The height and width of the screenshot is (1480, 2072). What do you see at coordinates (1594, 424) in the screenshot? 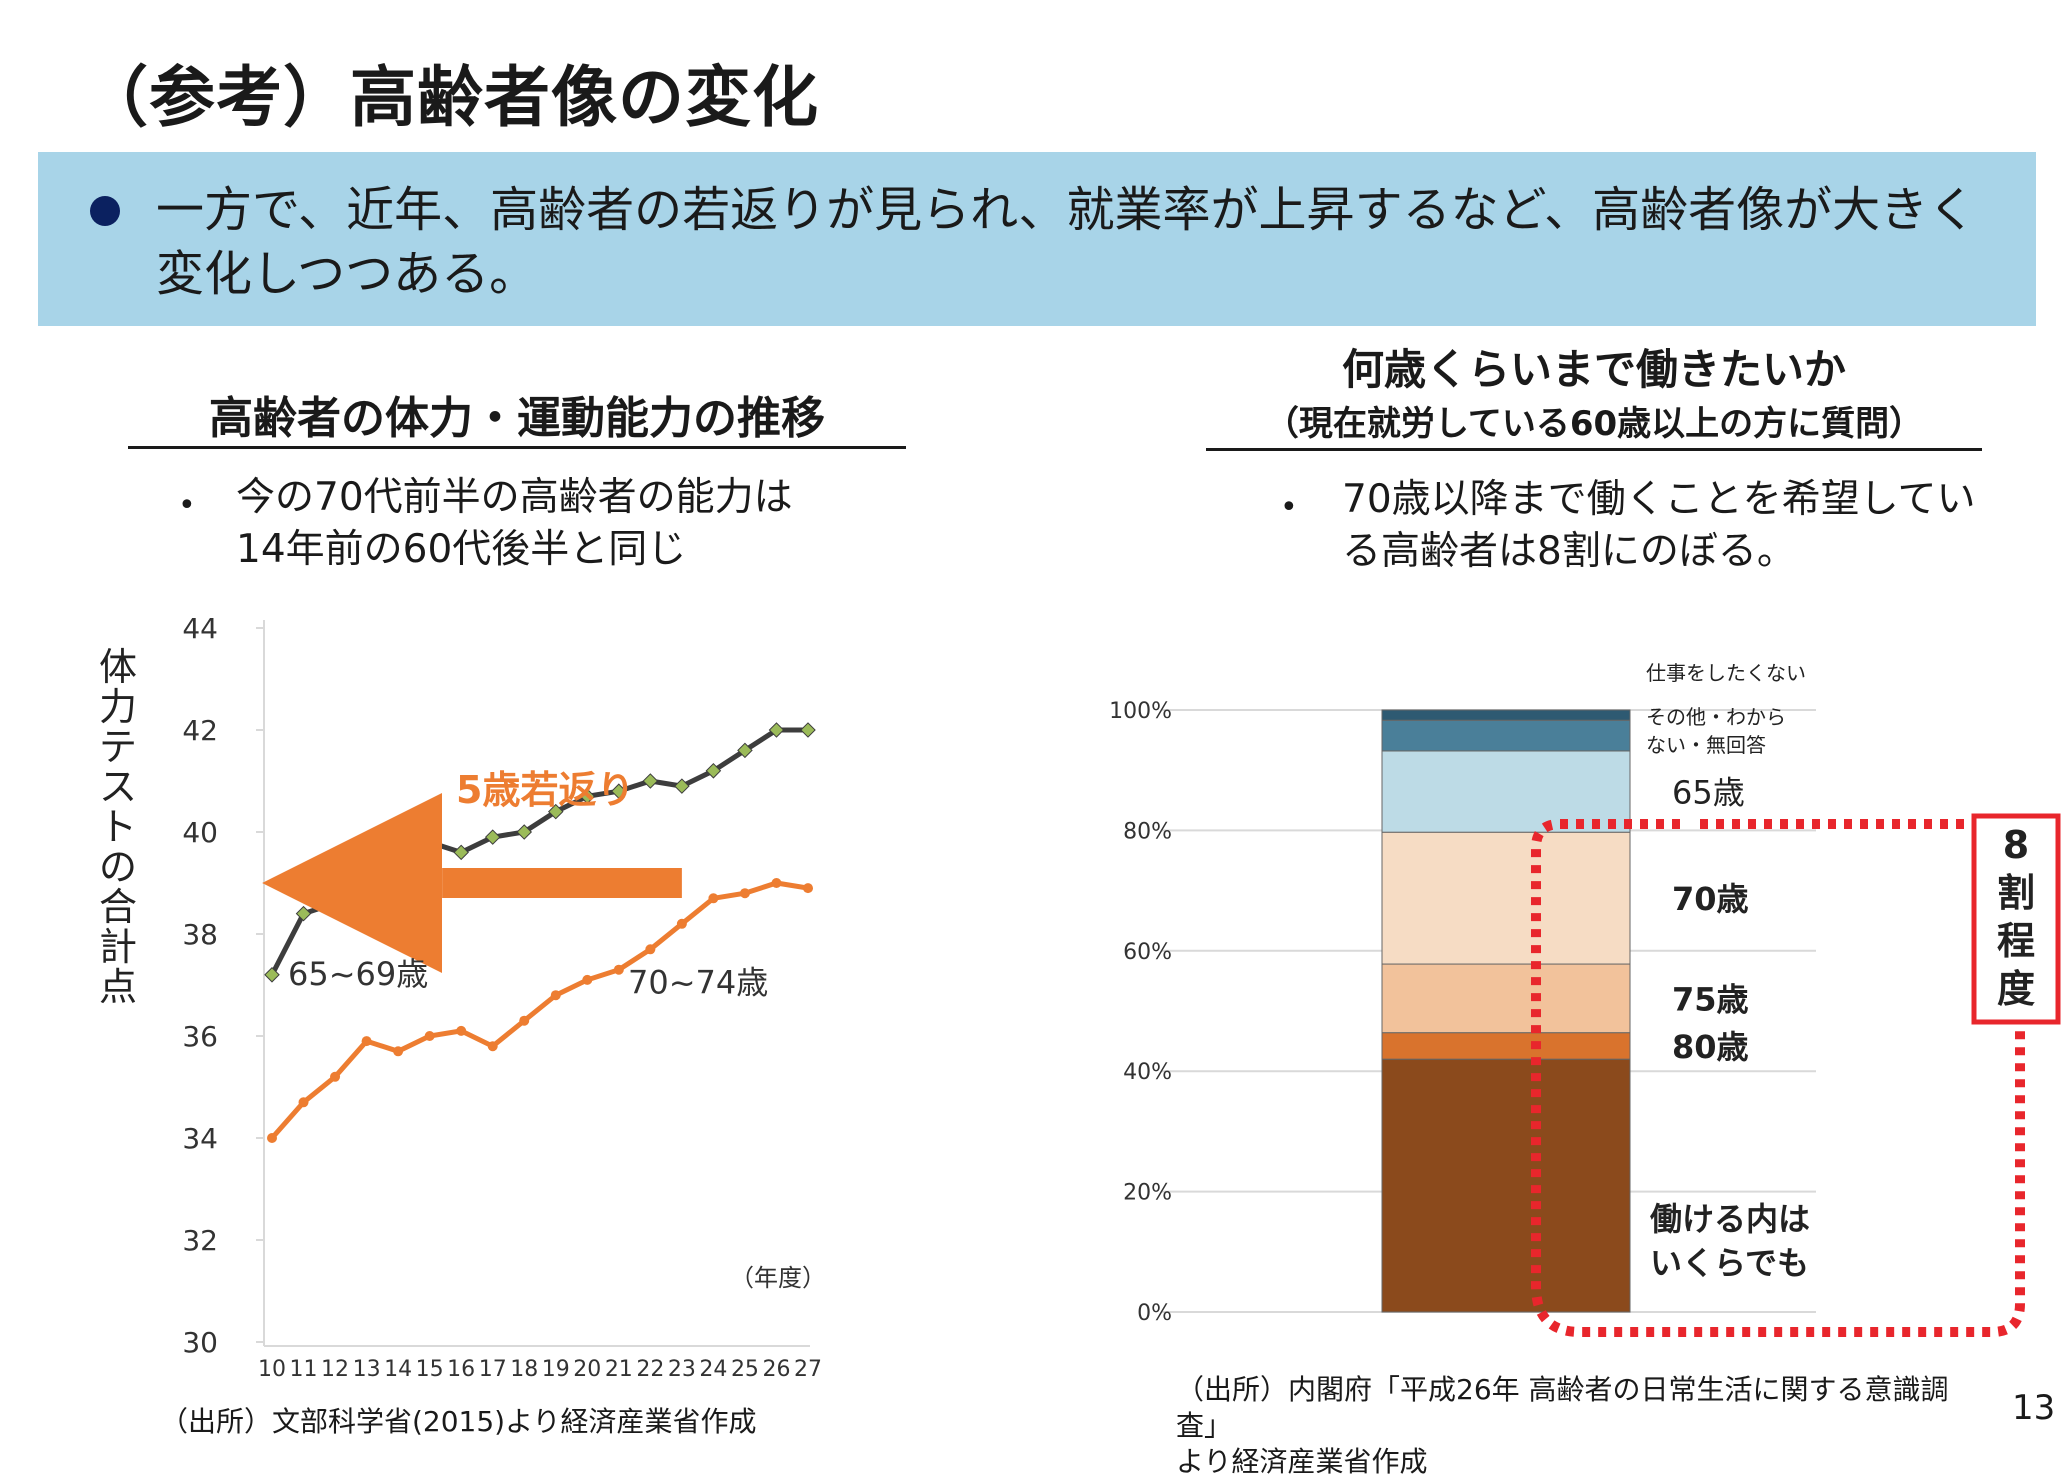
I see `right-panel-subtitle: （現在就労している60歳以上の方に質問）` at bounding box center [1594, 424].